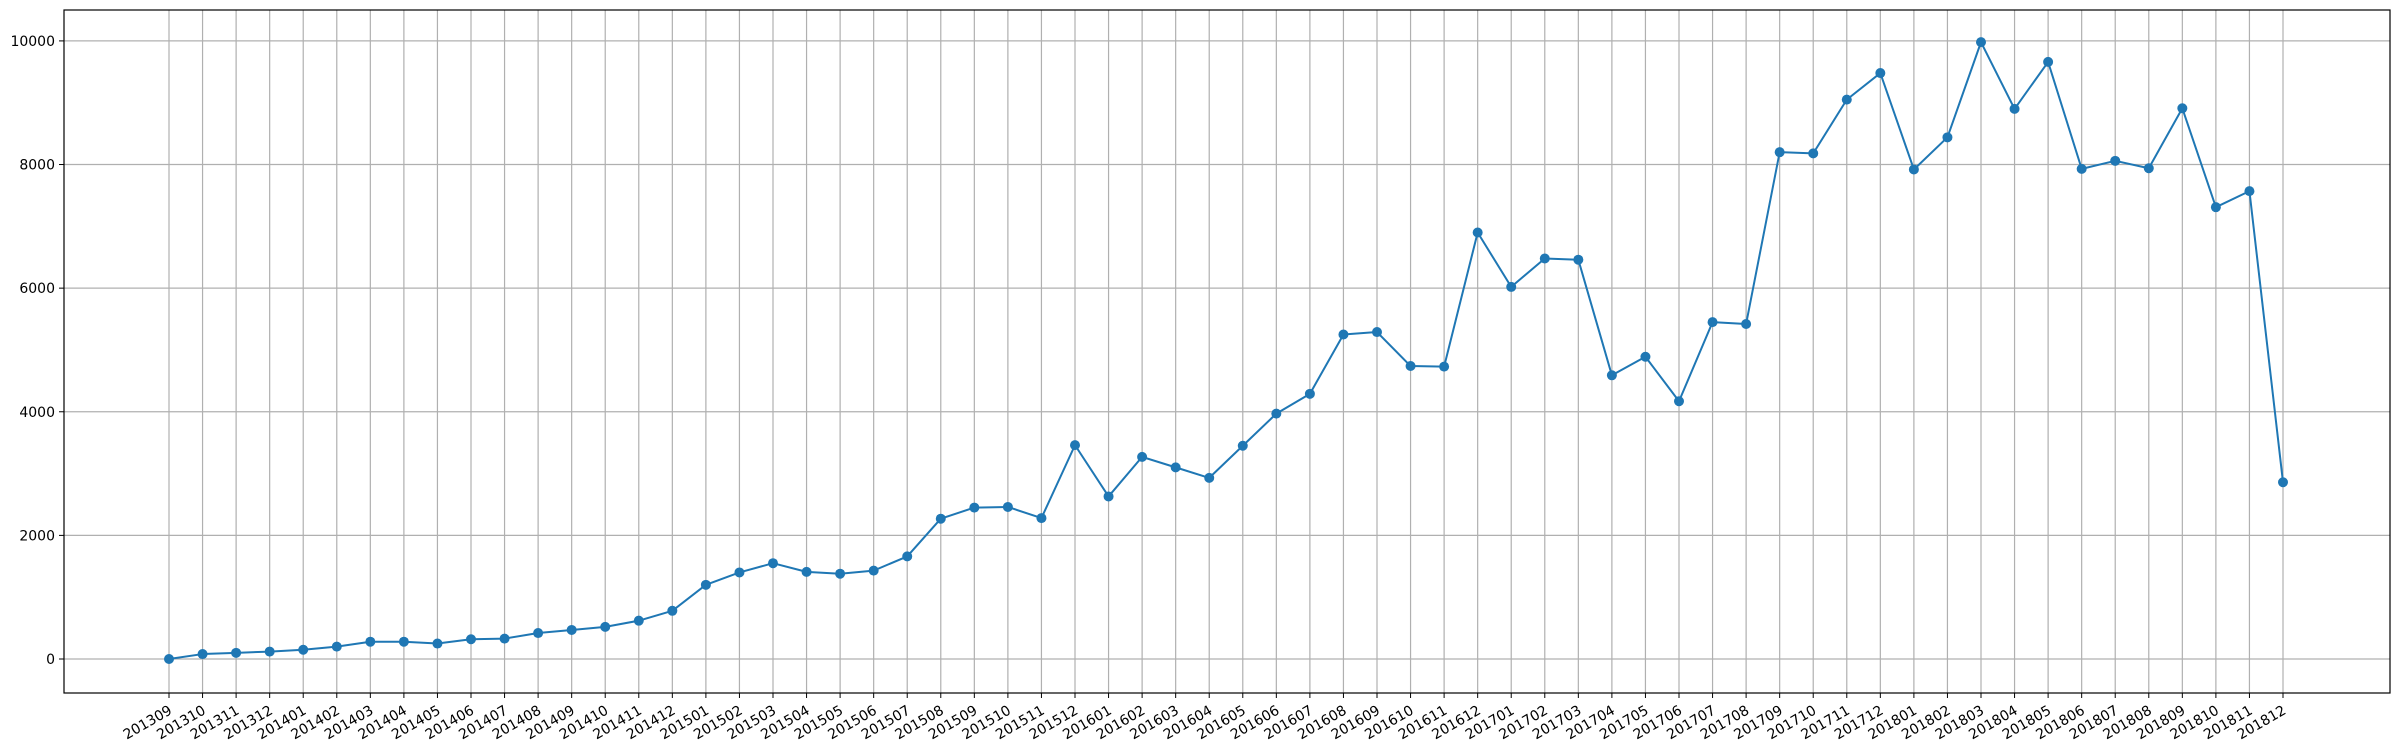 Image resolution: width=2398 pixels, height=748 pixels. What do you see at coordinates (37, 536) in the screenshot?
I see `y-tick-label: 2000` at bounding box center [37, 536].